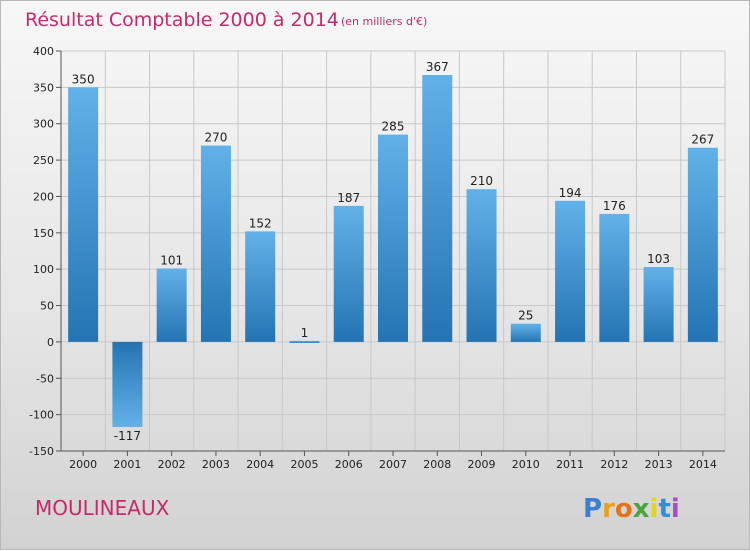  What do you see at coordinates (171, 260) in the screenshot?
I see `value-label-2002: 101` at bounding box center [171, 260].